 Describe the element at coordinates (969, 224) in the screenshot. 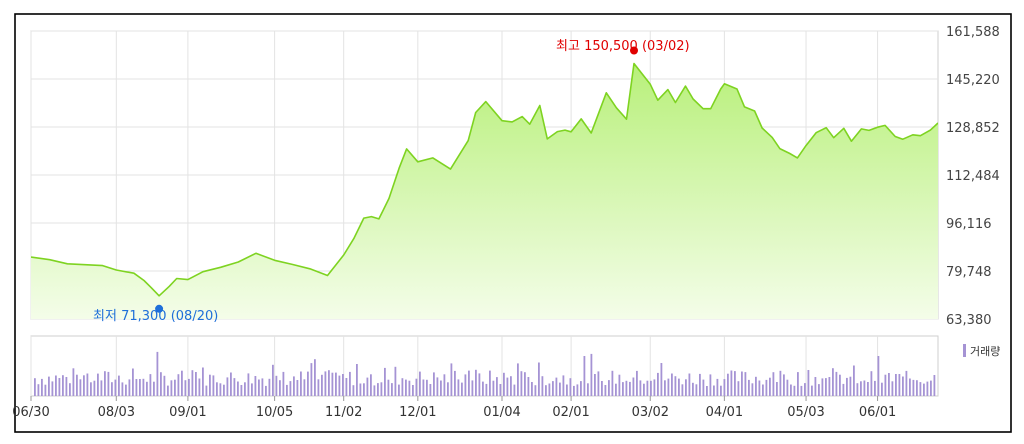

I see `y-tick-label: 96,116` at that location.